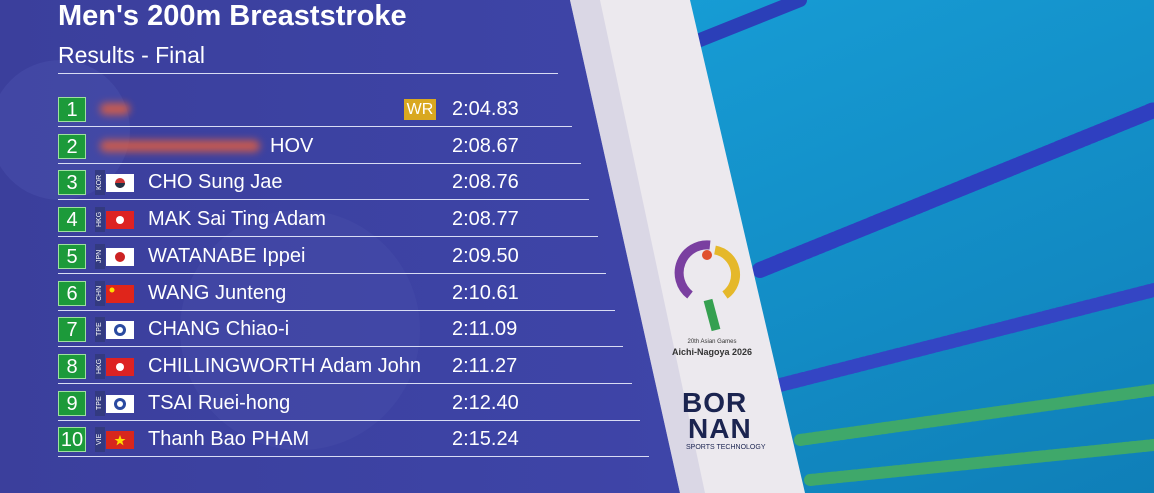 This screenshot has width=1154, height=493. Describe the element at coordinates (420, 109) in the screenshot. I see `record-badge: WR` at that location.